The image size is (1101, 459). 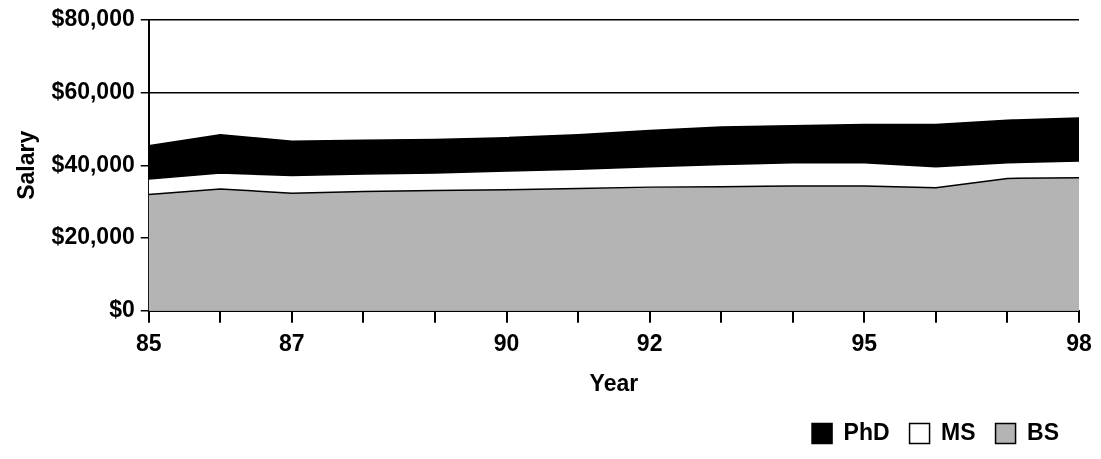 I want to click on y-tick-label: $0, so click(x=122, y=309).